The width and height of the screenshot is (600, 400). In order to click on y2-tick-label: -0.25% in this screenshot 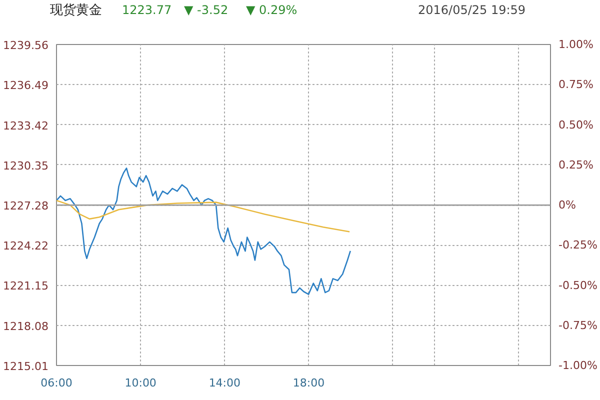, I will do `click(578, 245)`.